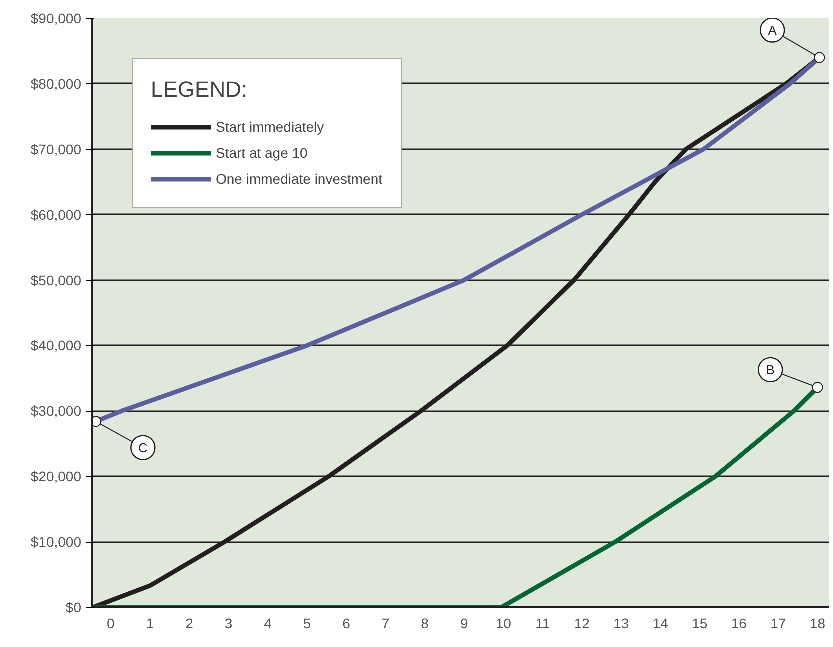  Describe the element at coordinates (268, 624) in the screenshot. I see `x-tick-label: 4` at that location.